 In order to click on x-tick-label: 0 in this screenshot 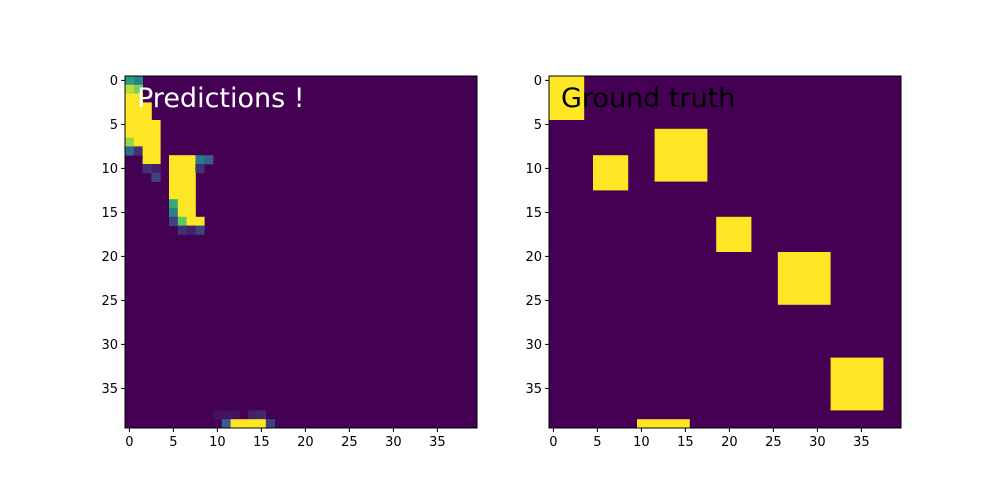, I will do `click(129, 442)`.